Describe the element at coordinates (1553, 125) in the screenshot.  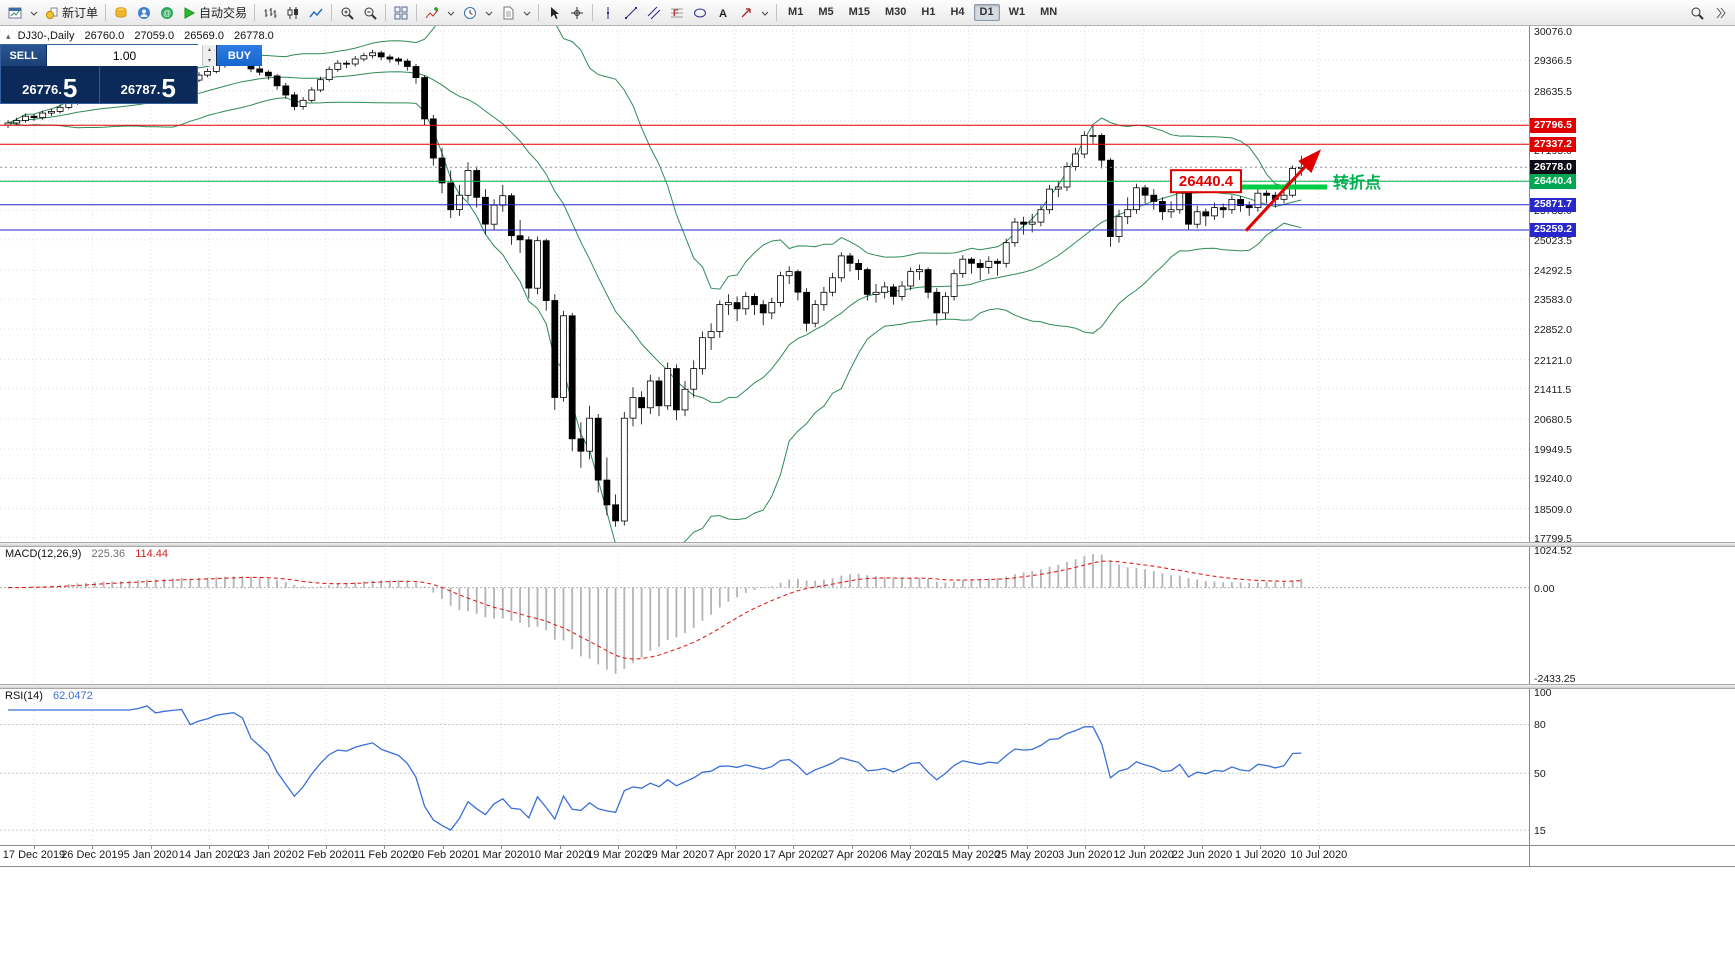
I see `price-tag: 27796.5` at that location.